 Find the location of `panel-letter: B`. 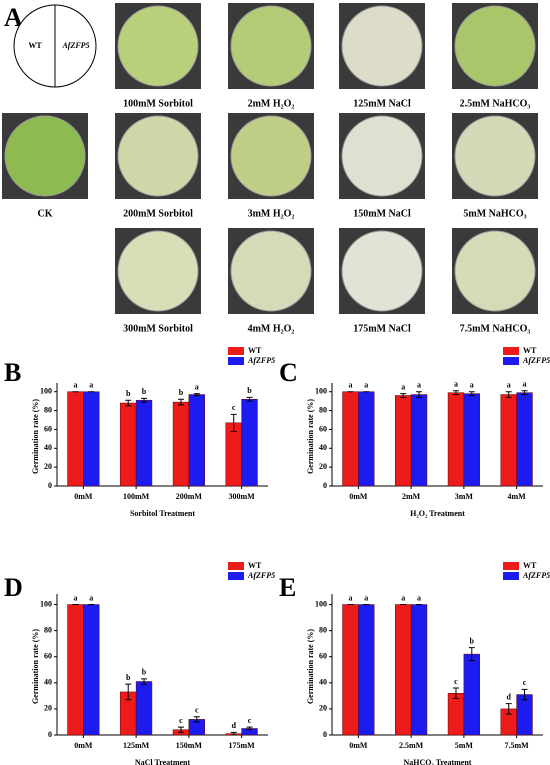

panel-letter: B is located at coordinates (12, 372).